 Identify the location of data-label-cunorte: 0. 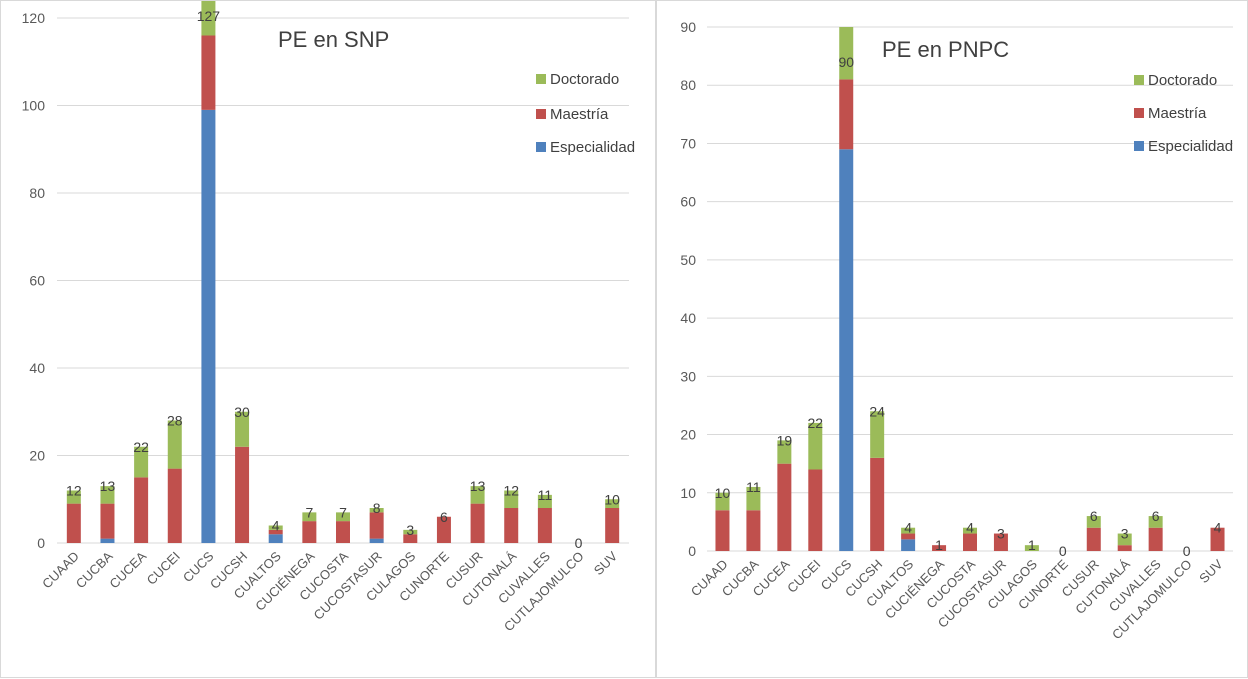
(1063, 551).